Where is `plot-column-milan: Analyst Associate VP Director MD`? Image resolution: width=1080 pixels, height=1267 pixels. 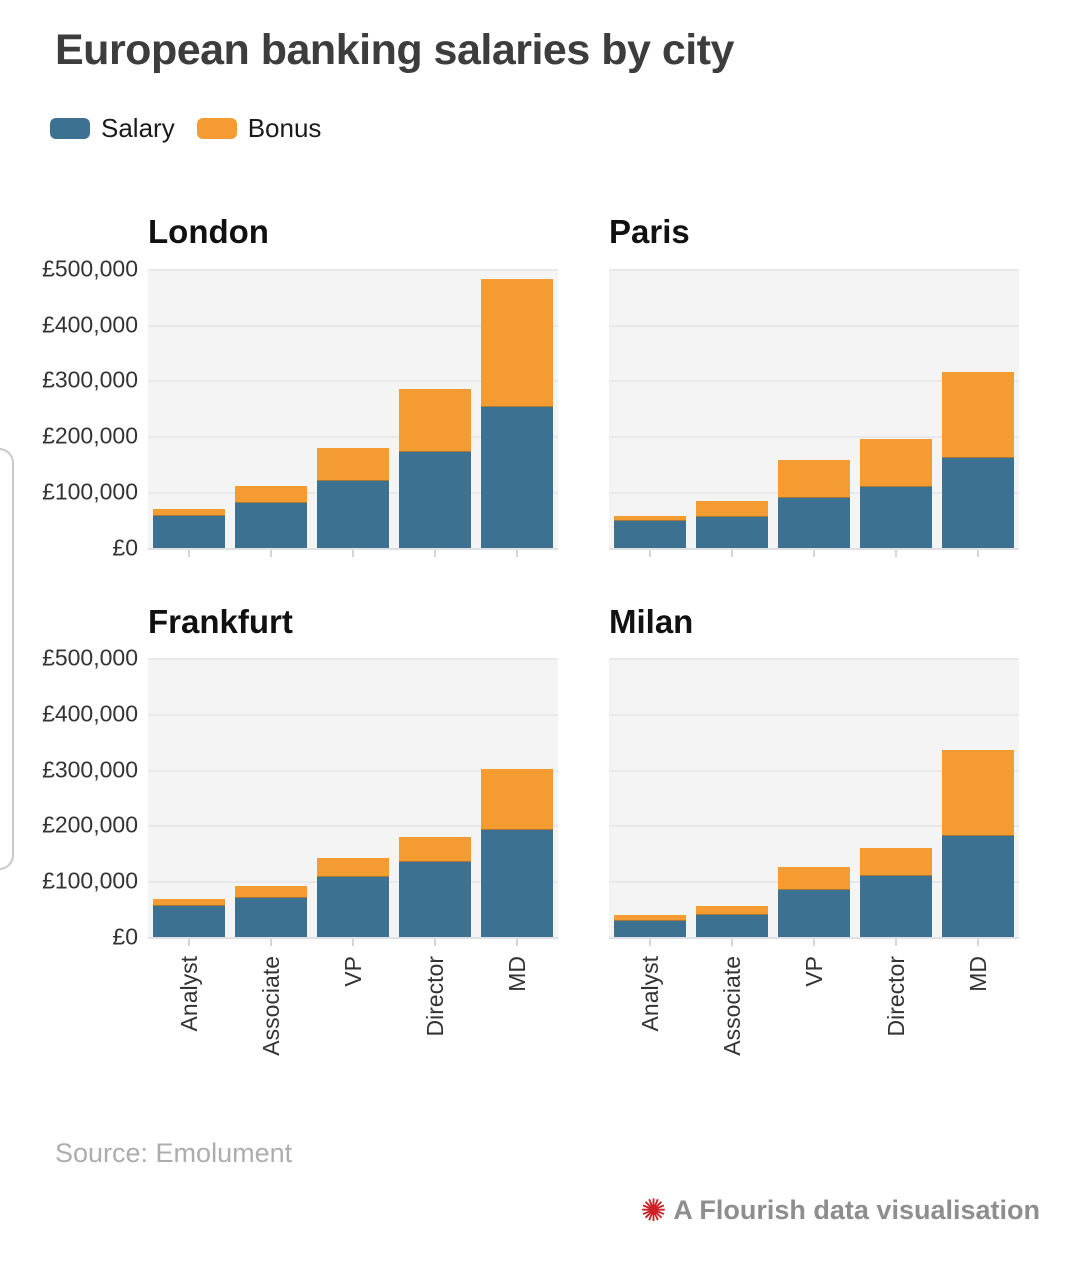
plot-column-milan: Analyst Associate VP Director MD is located at coordinates (814, 867).